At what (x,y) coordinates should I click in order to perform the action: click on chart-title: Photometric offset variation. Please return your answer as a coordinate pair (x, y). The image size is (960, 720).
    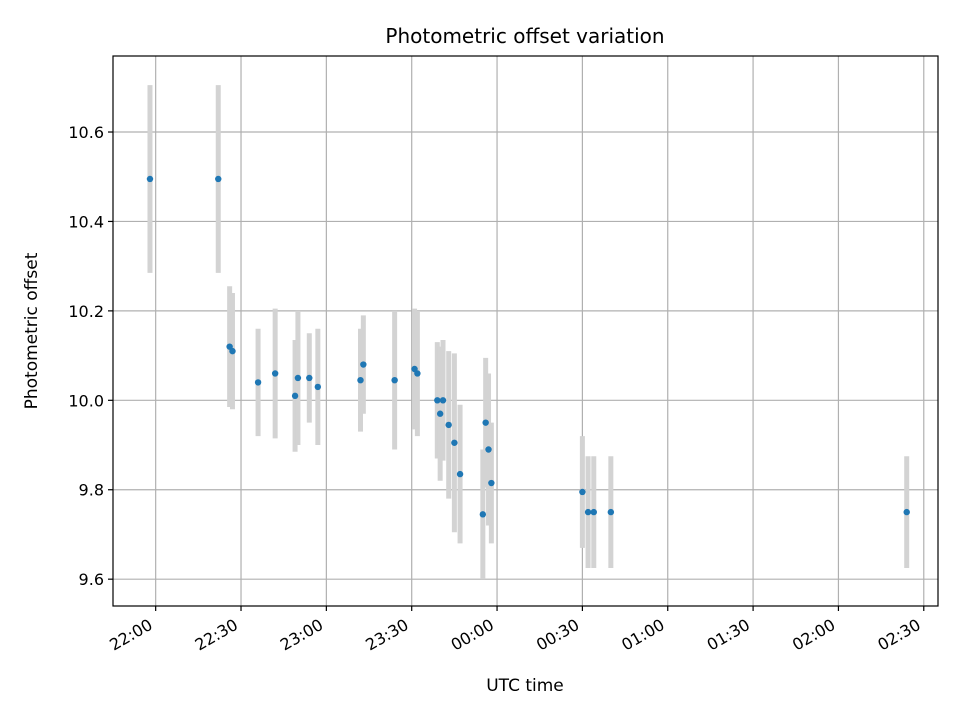
    Looking at the image, I should click on (524, 36).